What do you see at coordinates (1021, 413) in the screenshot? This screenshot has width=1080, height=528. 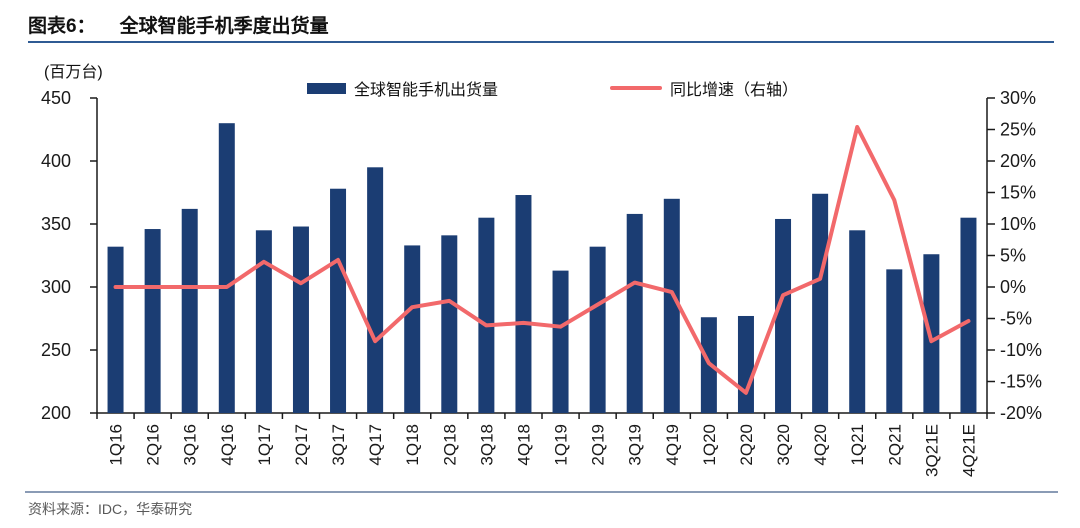 I see `right-axis-tick-label: -20%` at bounding box center [1021, 413].